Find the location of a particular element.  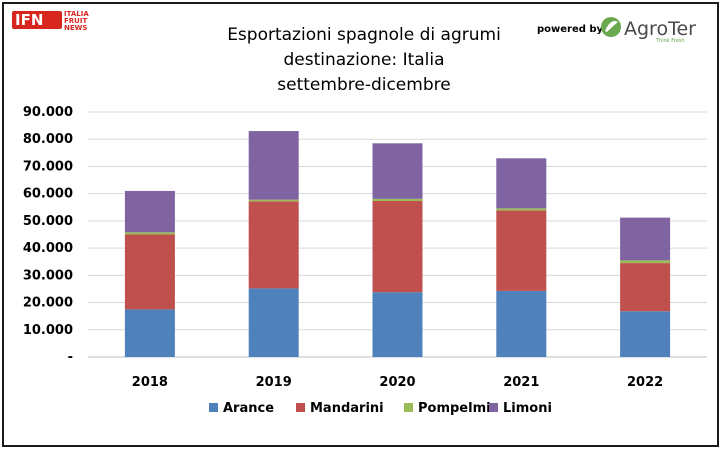

y-tick-label: 20.000 is located at coordinates (48, 303).